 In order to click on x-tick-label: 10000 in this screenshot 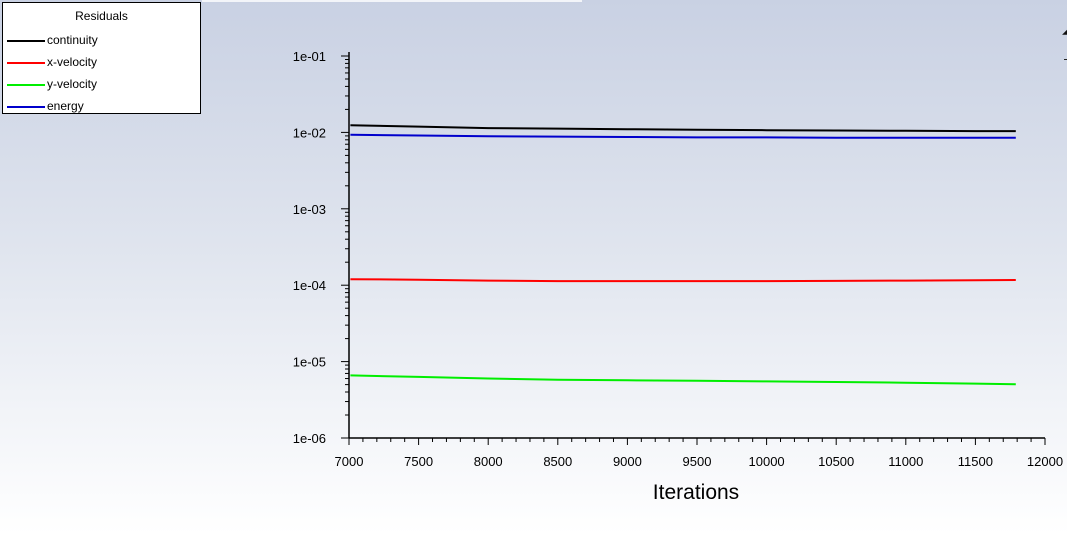, I will do `click(767, 461)`.